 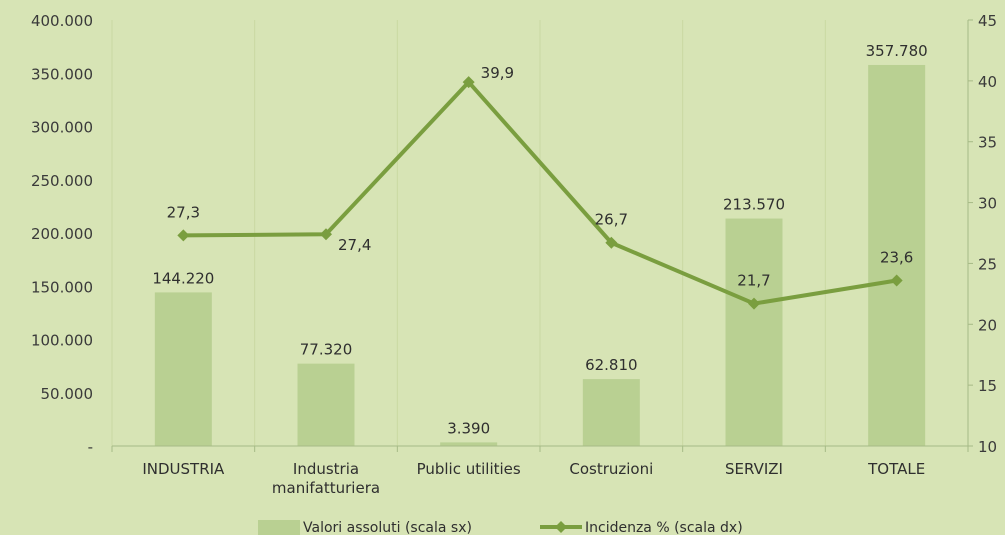 I want to click on right-tick-label: 25, so click(x=987, y=264).